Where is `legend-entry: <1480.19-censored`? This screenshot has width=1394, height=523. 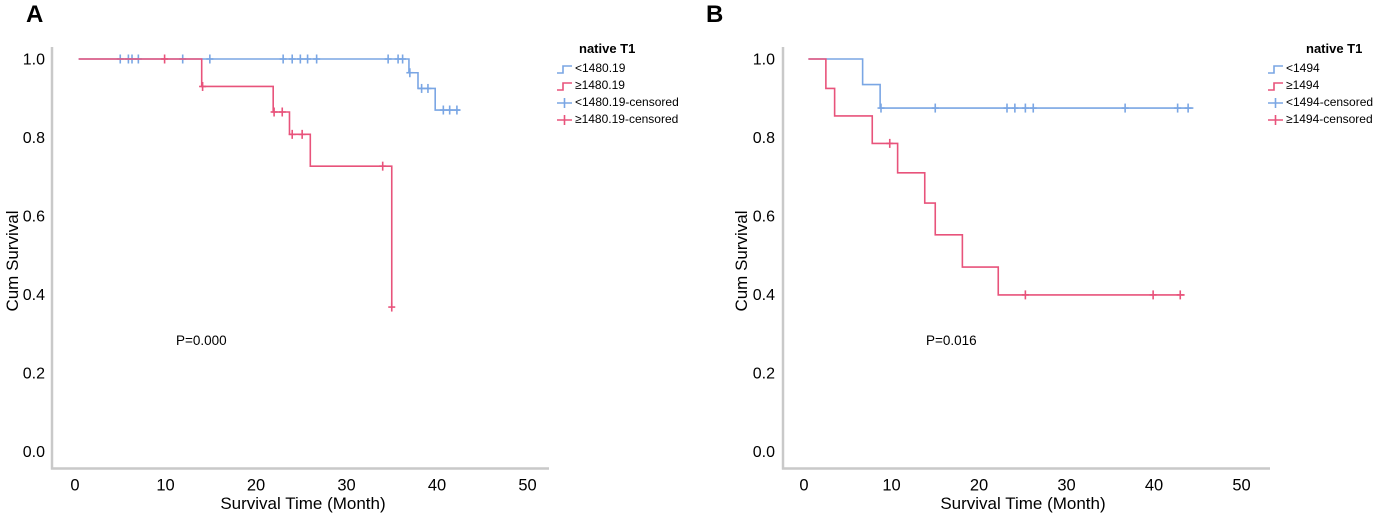
legend-entry: <1480.19-censored is located at coordinates (629, 102).